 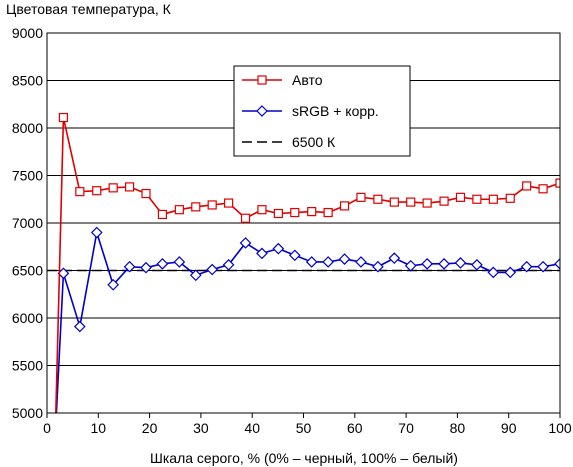 What do you see at coordinates (27, 176) in the screenshot?
I see `y-tick-label: 7500` at bounding box center [27, 176].